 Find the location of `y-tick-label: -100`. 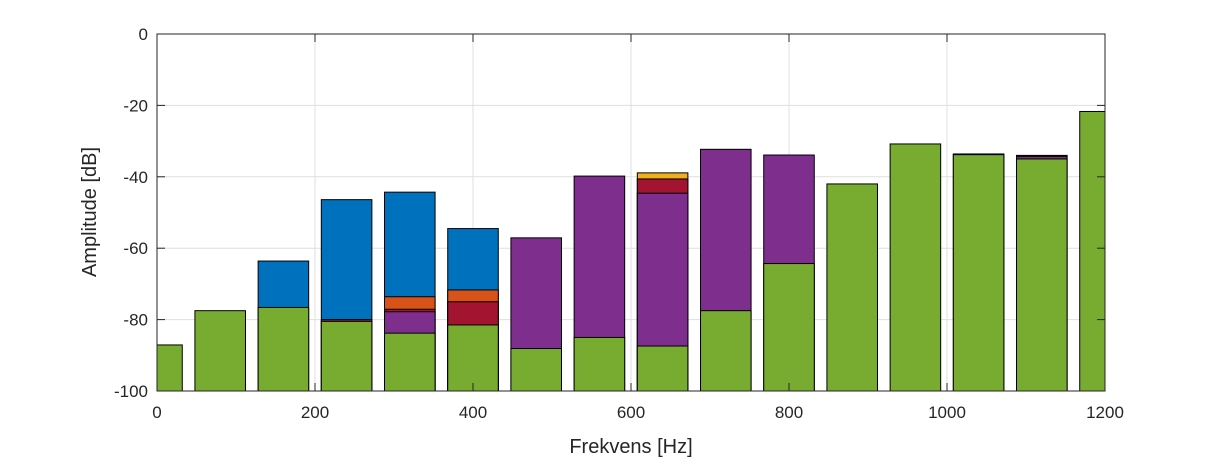

y-tick-label: -100 is located at coordinates (131, 391).